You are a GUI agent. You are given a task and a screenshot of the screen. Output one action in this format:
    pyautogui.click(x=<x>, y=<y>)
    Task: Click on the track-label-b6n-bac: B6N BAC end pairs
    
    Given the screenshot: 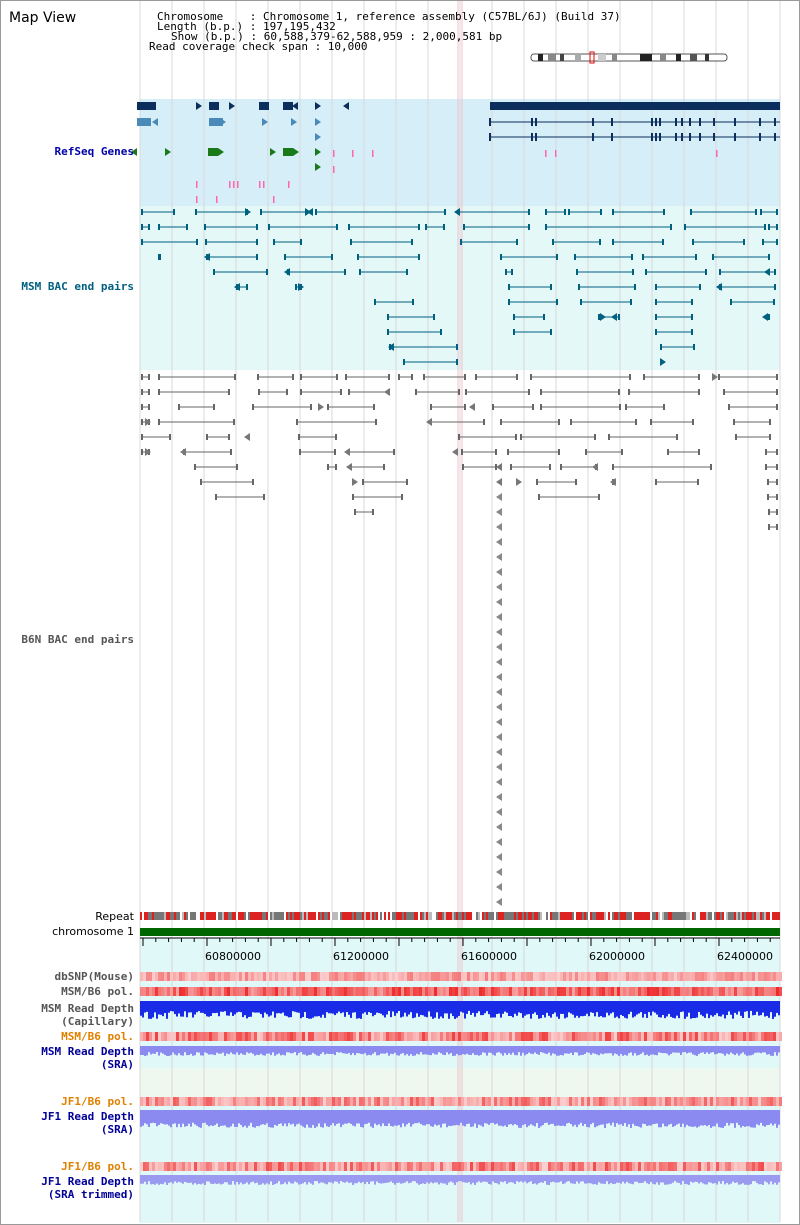 What is the action you would take?
    pyautogui.click(x=77, y=639)
    